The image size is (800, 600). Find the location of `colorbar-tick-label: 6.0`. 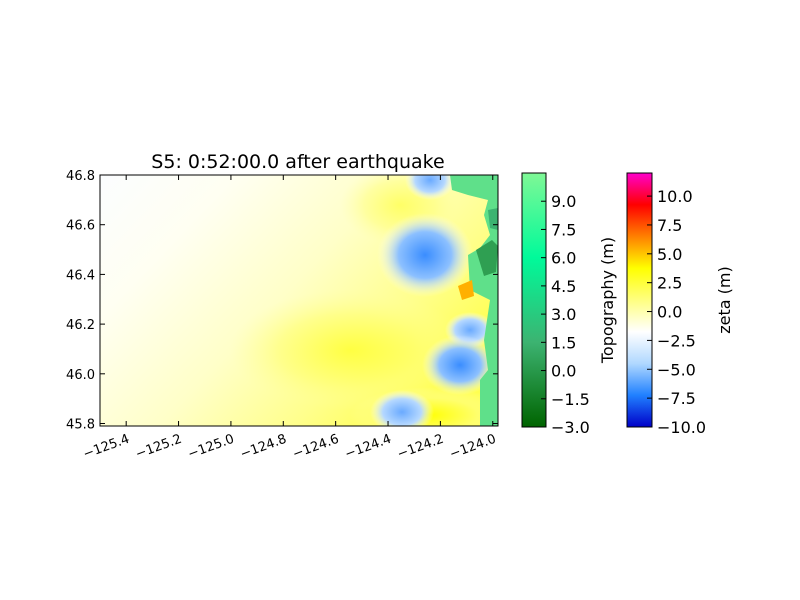

colorbar-tick-label: 6.0 is located at coordinates (563, 258).